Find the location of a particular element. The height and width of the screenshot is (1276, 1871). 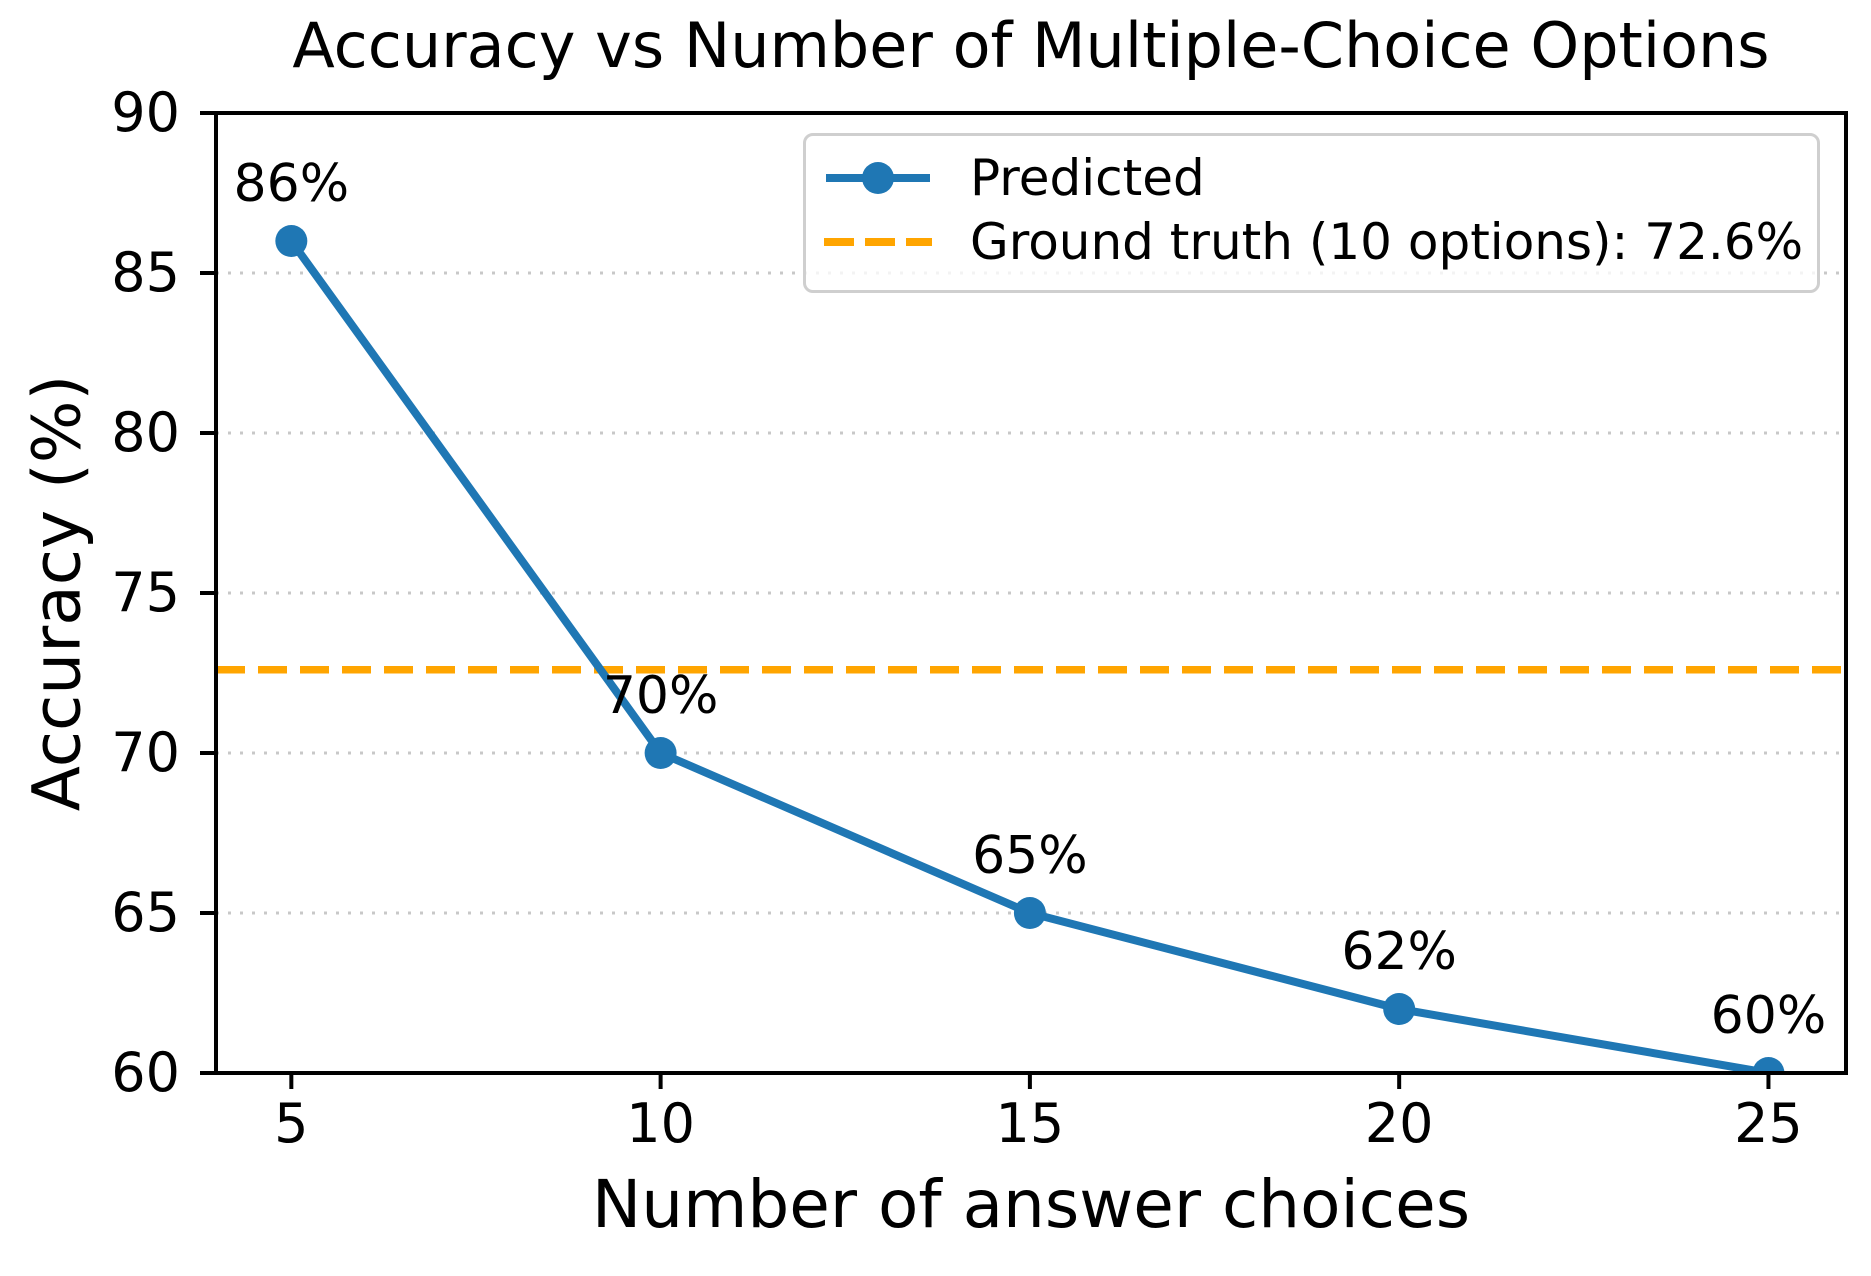

legend-label-ground-truth: Ground truth (10 options): 72.6% is located at coordinates (1387, 241).